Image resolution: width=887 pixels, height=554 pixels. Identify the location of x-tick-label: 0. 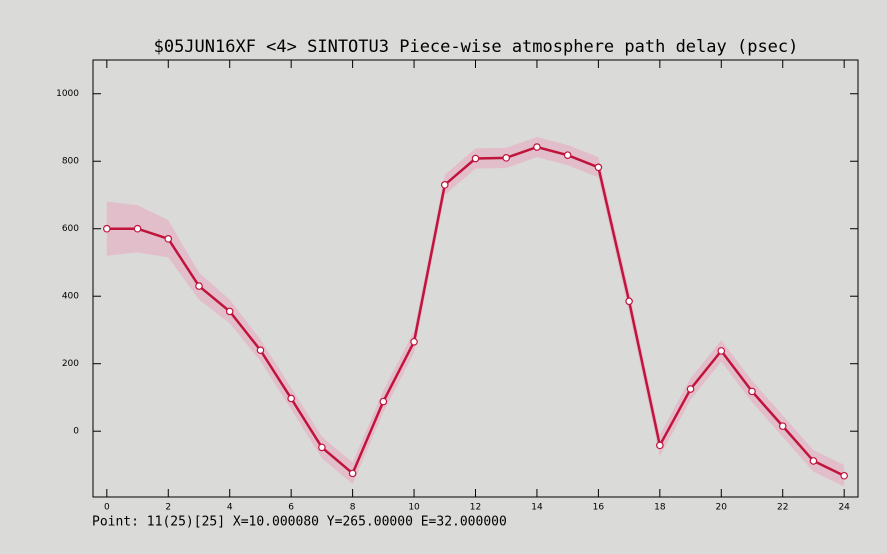
(107, 508).